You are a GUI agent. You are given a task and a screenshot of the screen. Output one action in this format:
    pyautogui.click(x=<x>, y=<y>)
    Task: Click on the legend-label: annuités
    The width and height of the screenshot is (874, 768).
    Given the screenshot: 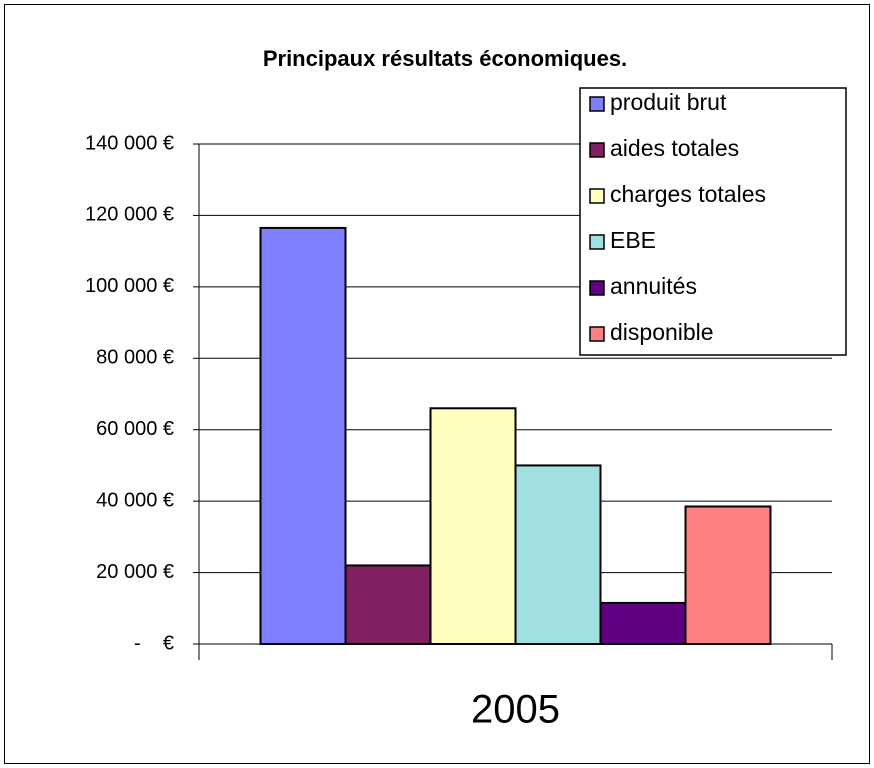 What is the action you would take?
    pyautogui.click(x=653, y=286)
    